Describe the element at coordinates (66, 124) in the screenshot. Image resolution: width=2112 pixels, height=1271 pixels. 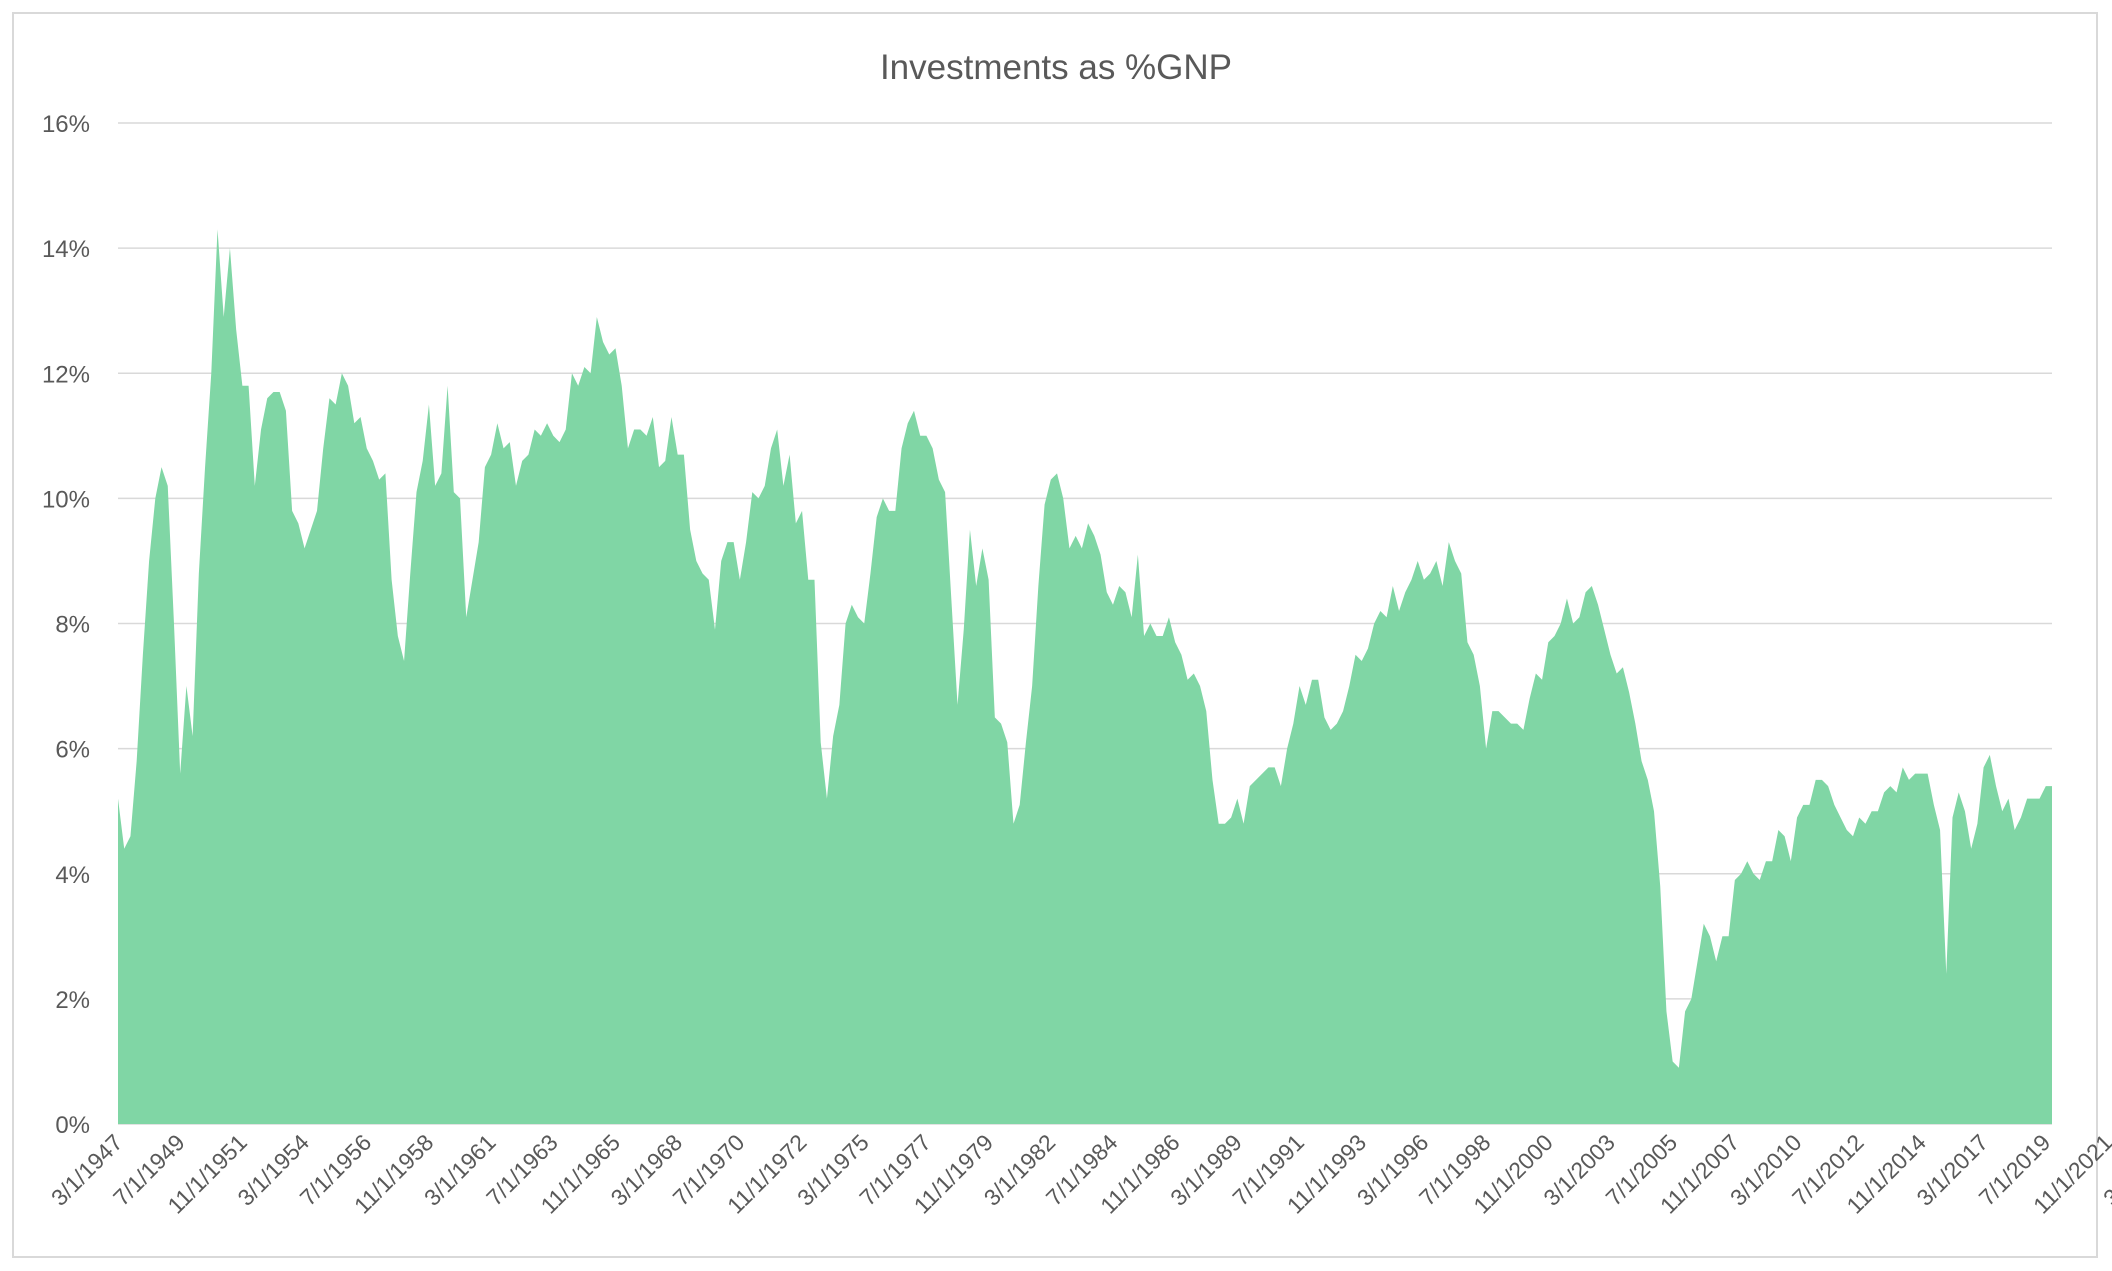
I see `y-tick-label: 16%` at that location.